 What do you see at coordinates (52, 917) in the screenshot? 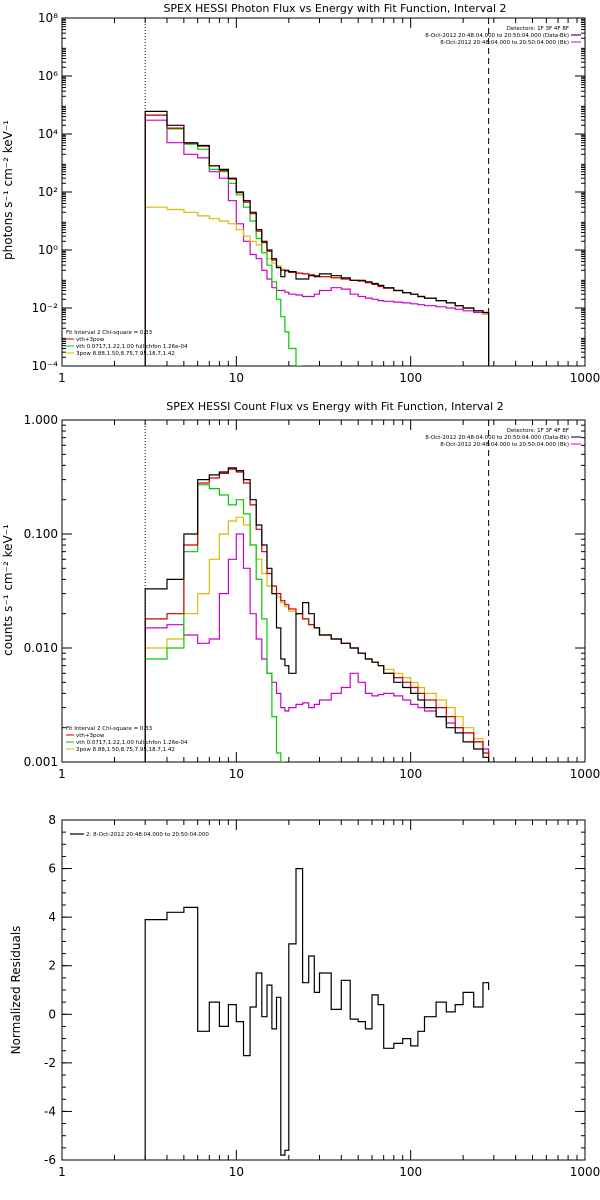
I see `y-tick-label: 4` at bounding box center [52, 917].